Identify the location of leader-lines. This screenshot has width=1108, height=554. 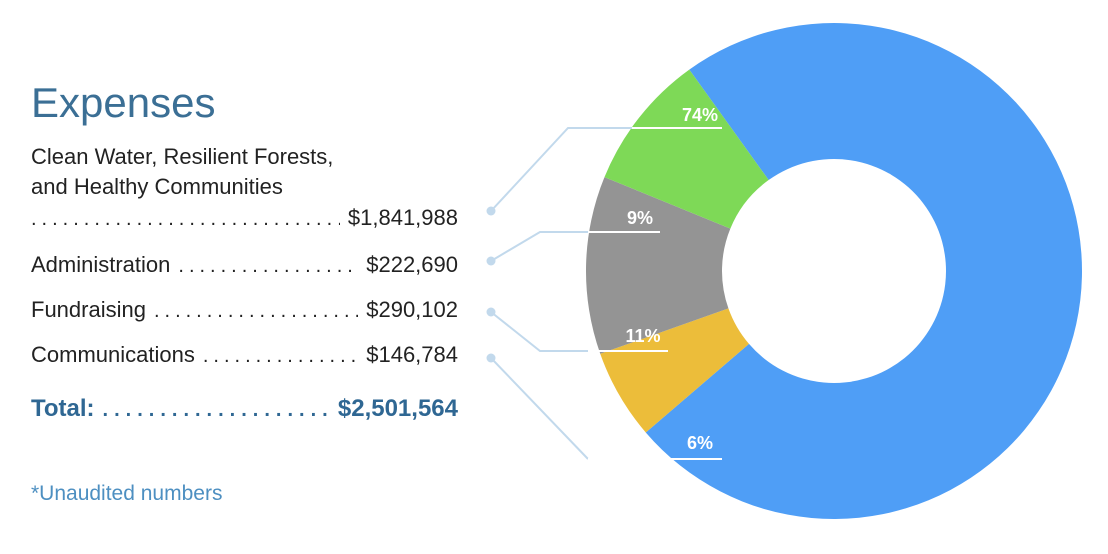
(559, 293).